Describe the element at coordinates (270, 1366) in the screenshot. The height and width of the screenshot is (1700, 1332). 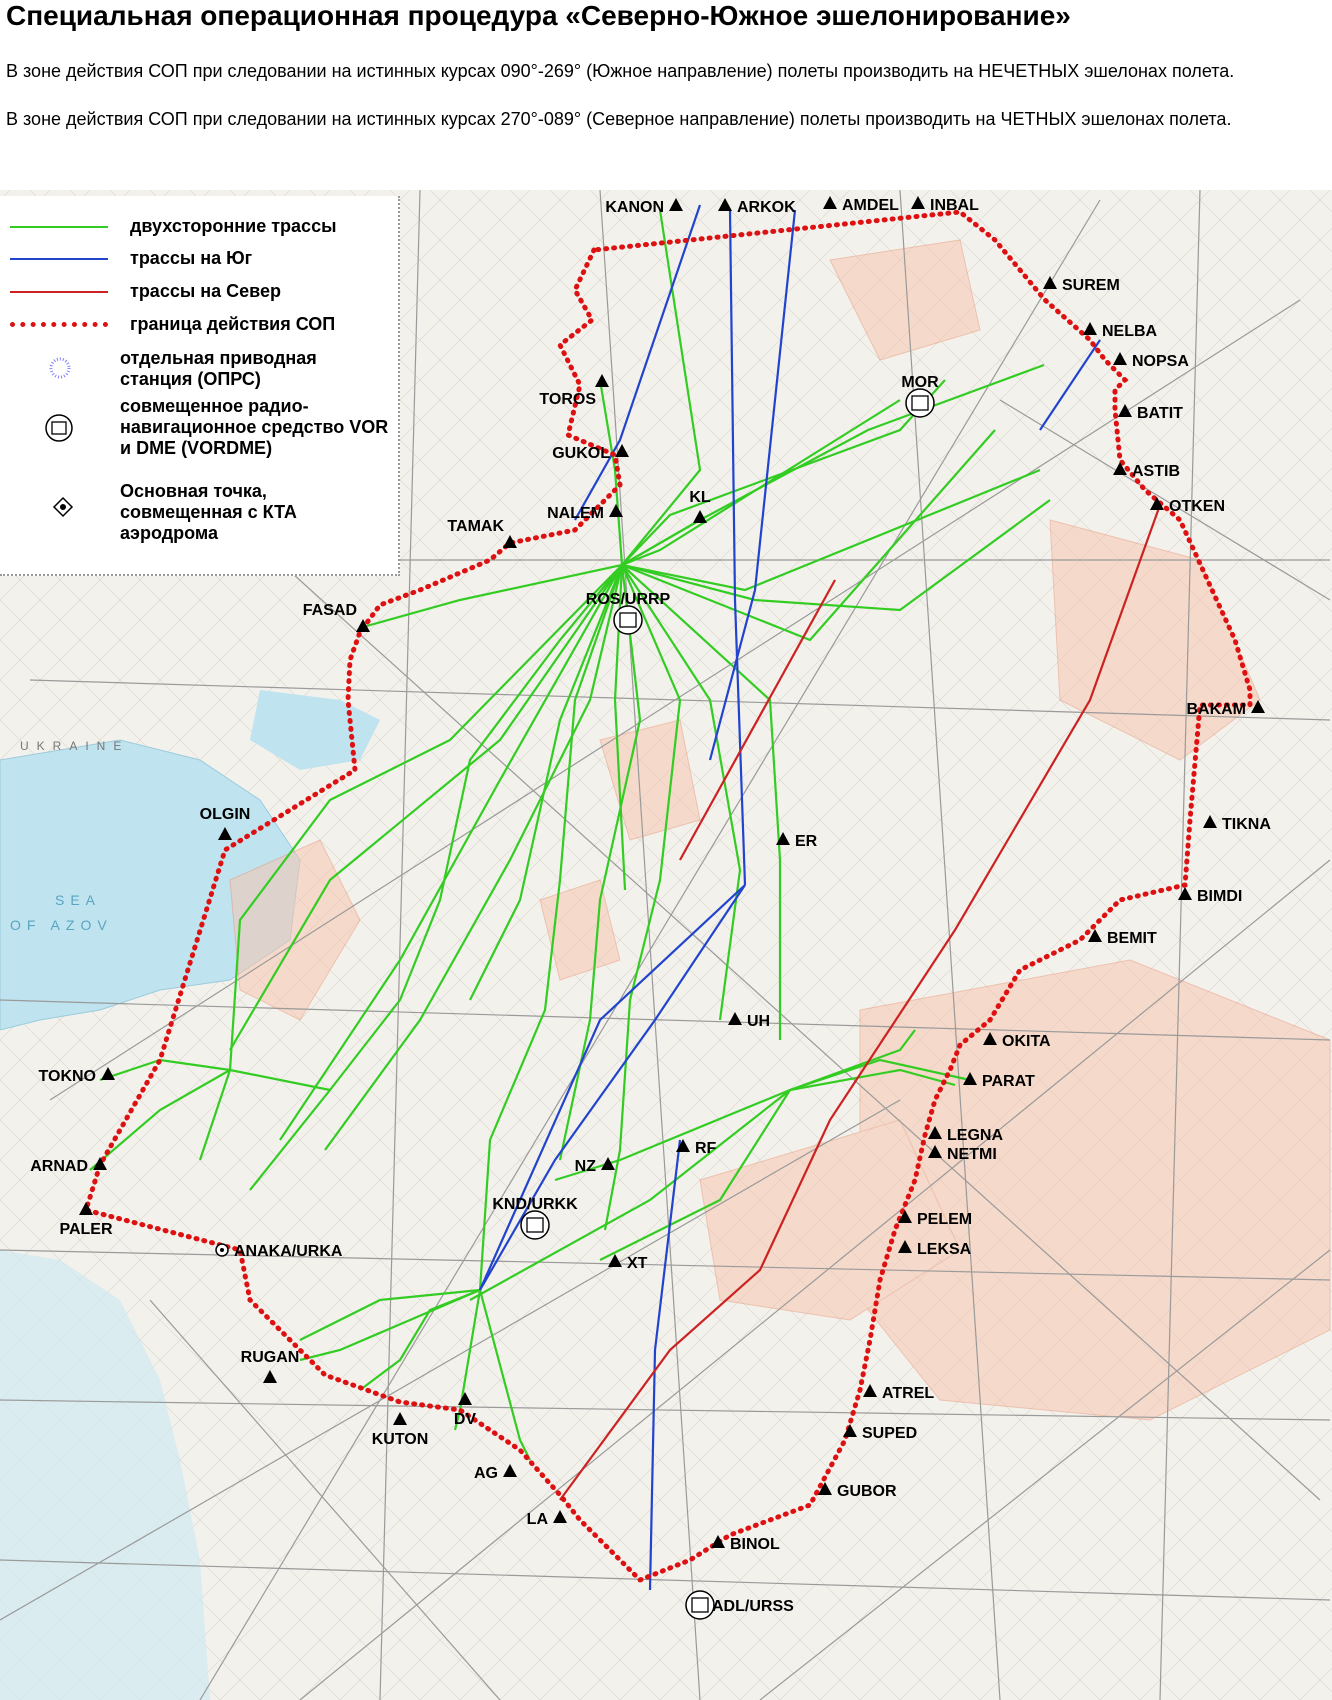
I see `waypoint-rugan: RUGAN` at that location.